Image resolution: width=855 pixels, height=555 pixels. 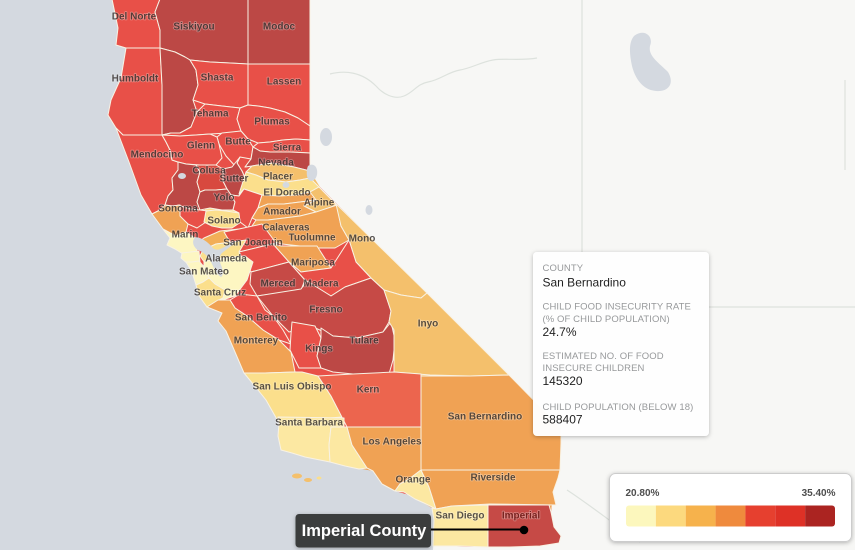 What do you see at coordinates (157, 155) in the screenshot?
I see `svg-text: Mendocino` at bounding box center [157, 155].